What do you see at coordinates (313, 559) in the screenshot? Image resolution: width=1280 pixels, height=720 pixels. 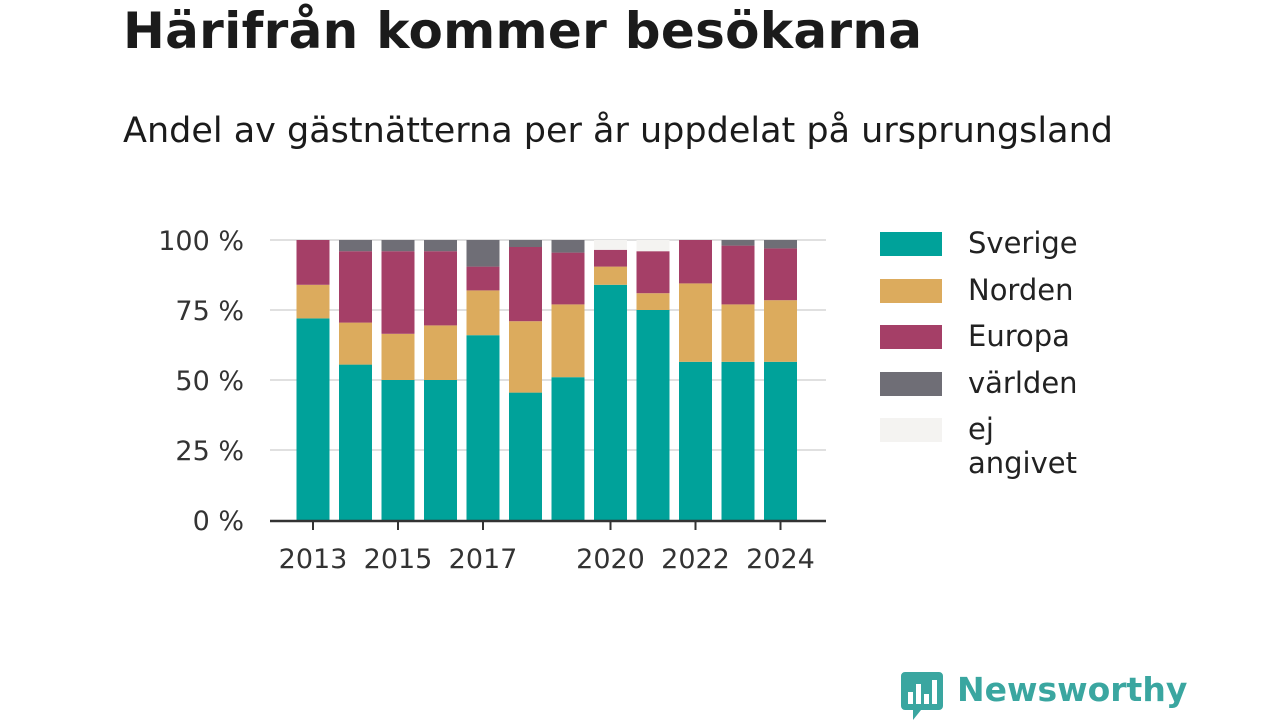 I see `x-tick-label: 2013` at bounding box center [313, 559].